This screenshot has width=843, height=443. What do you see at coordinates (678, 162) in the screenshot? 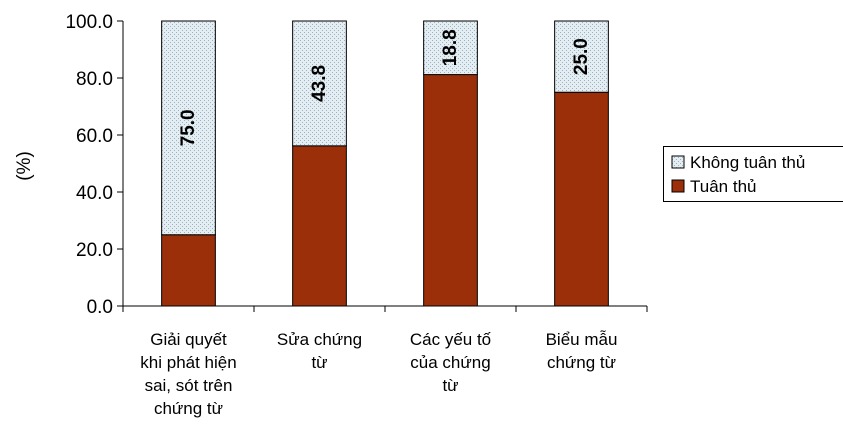
I see `legend-swatch-khong-tuan-thu` at bounding box center [678, 162].